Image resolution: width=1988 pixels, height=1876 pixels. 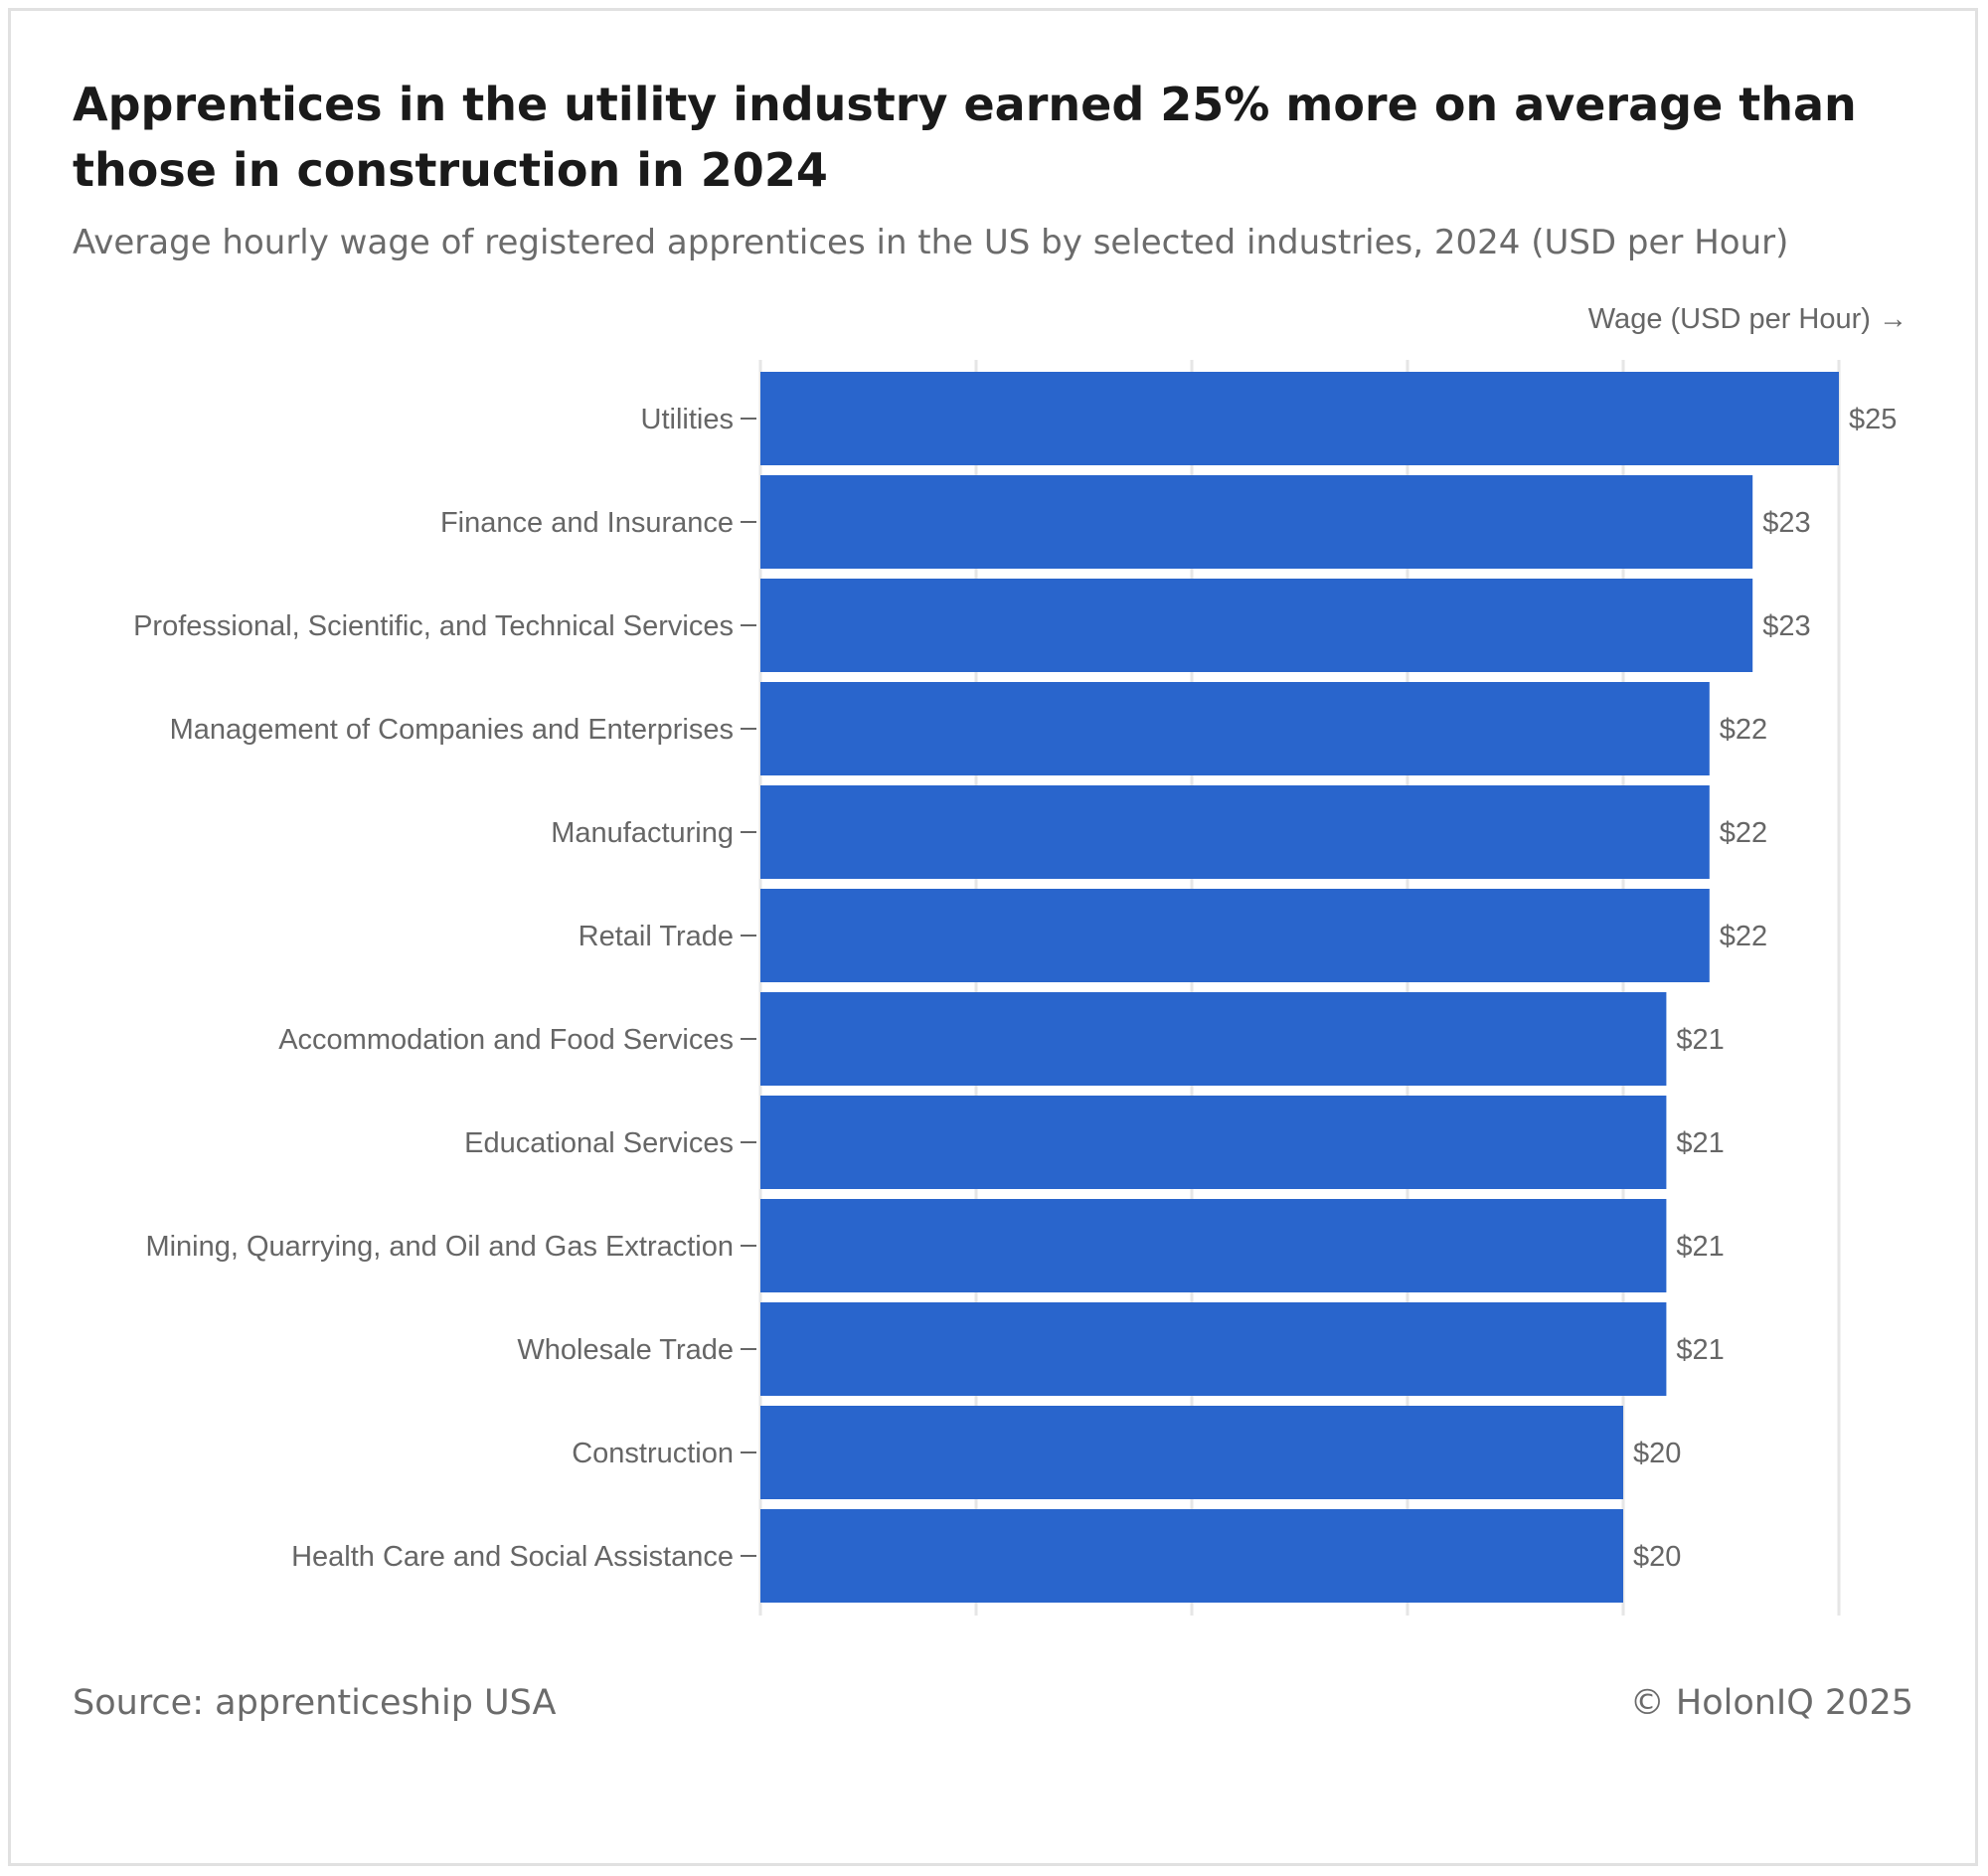 What do you see at coordinates (1747, 319) in the screenshot?
I see `x-axis-title: Wage (USD per Hour) →` at bounding box center [1747, 319].